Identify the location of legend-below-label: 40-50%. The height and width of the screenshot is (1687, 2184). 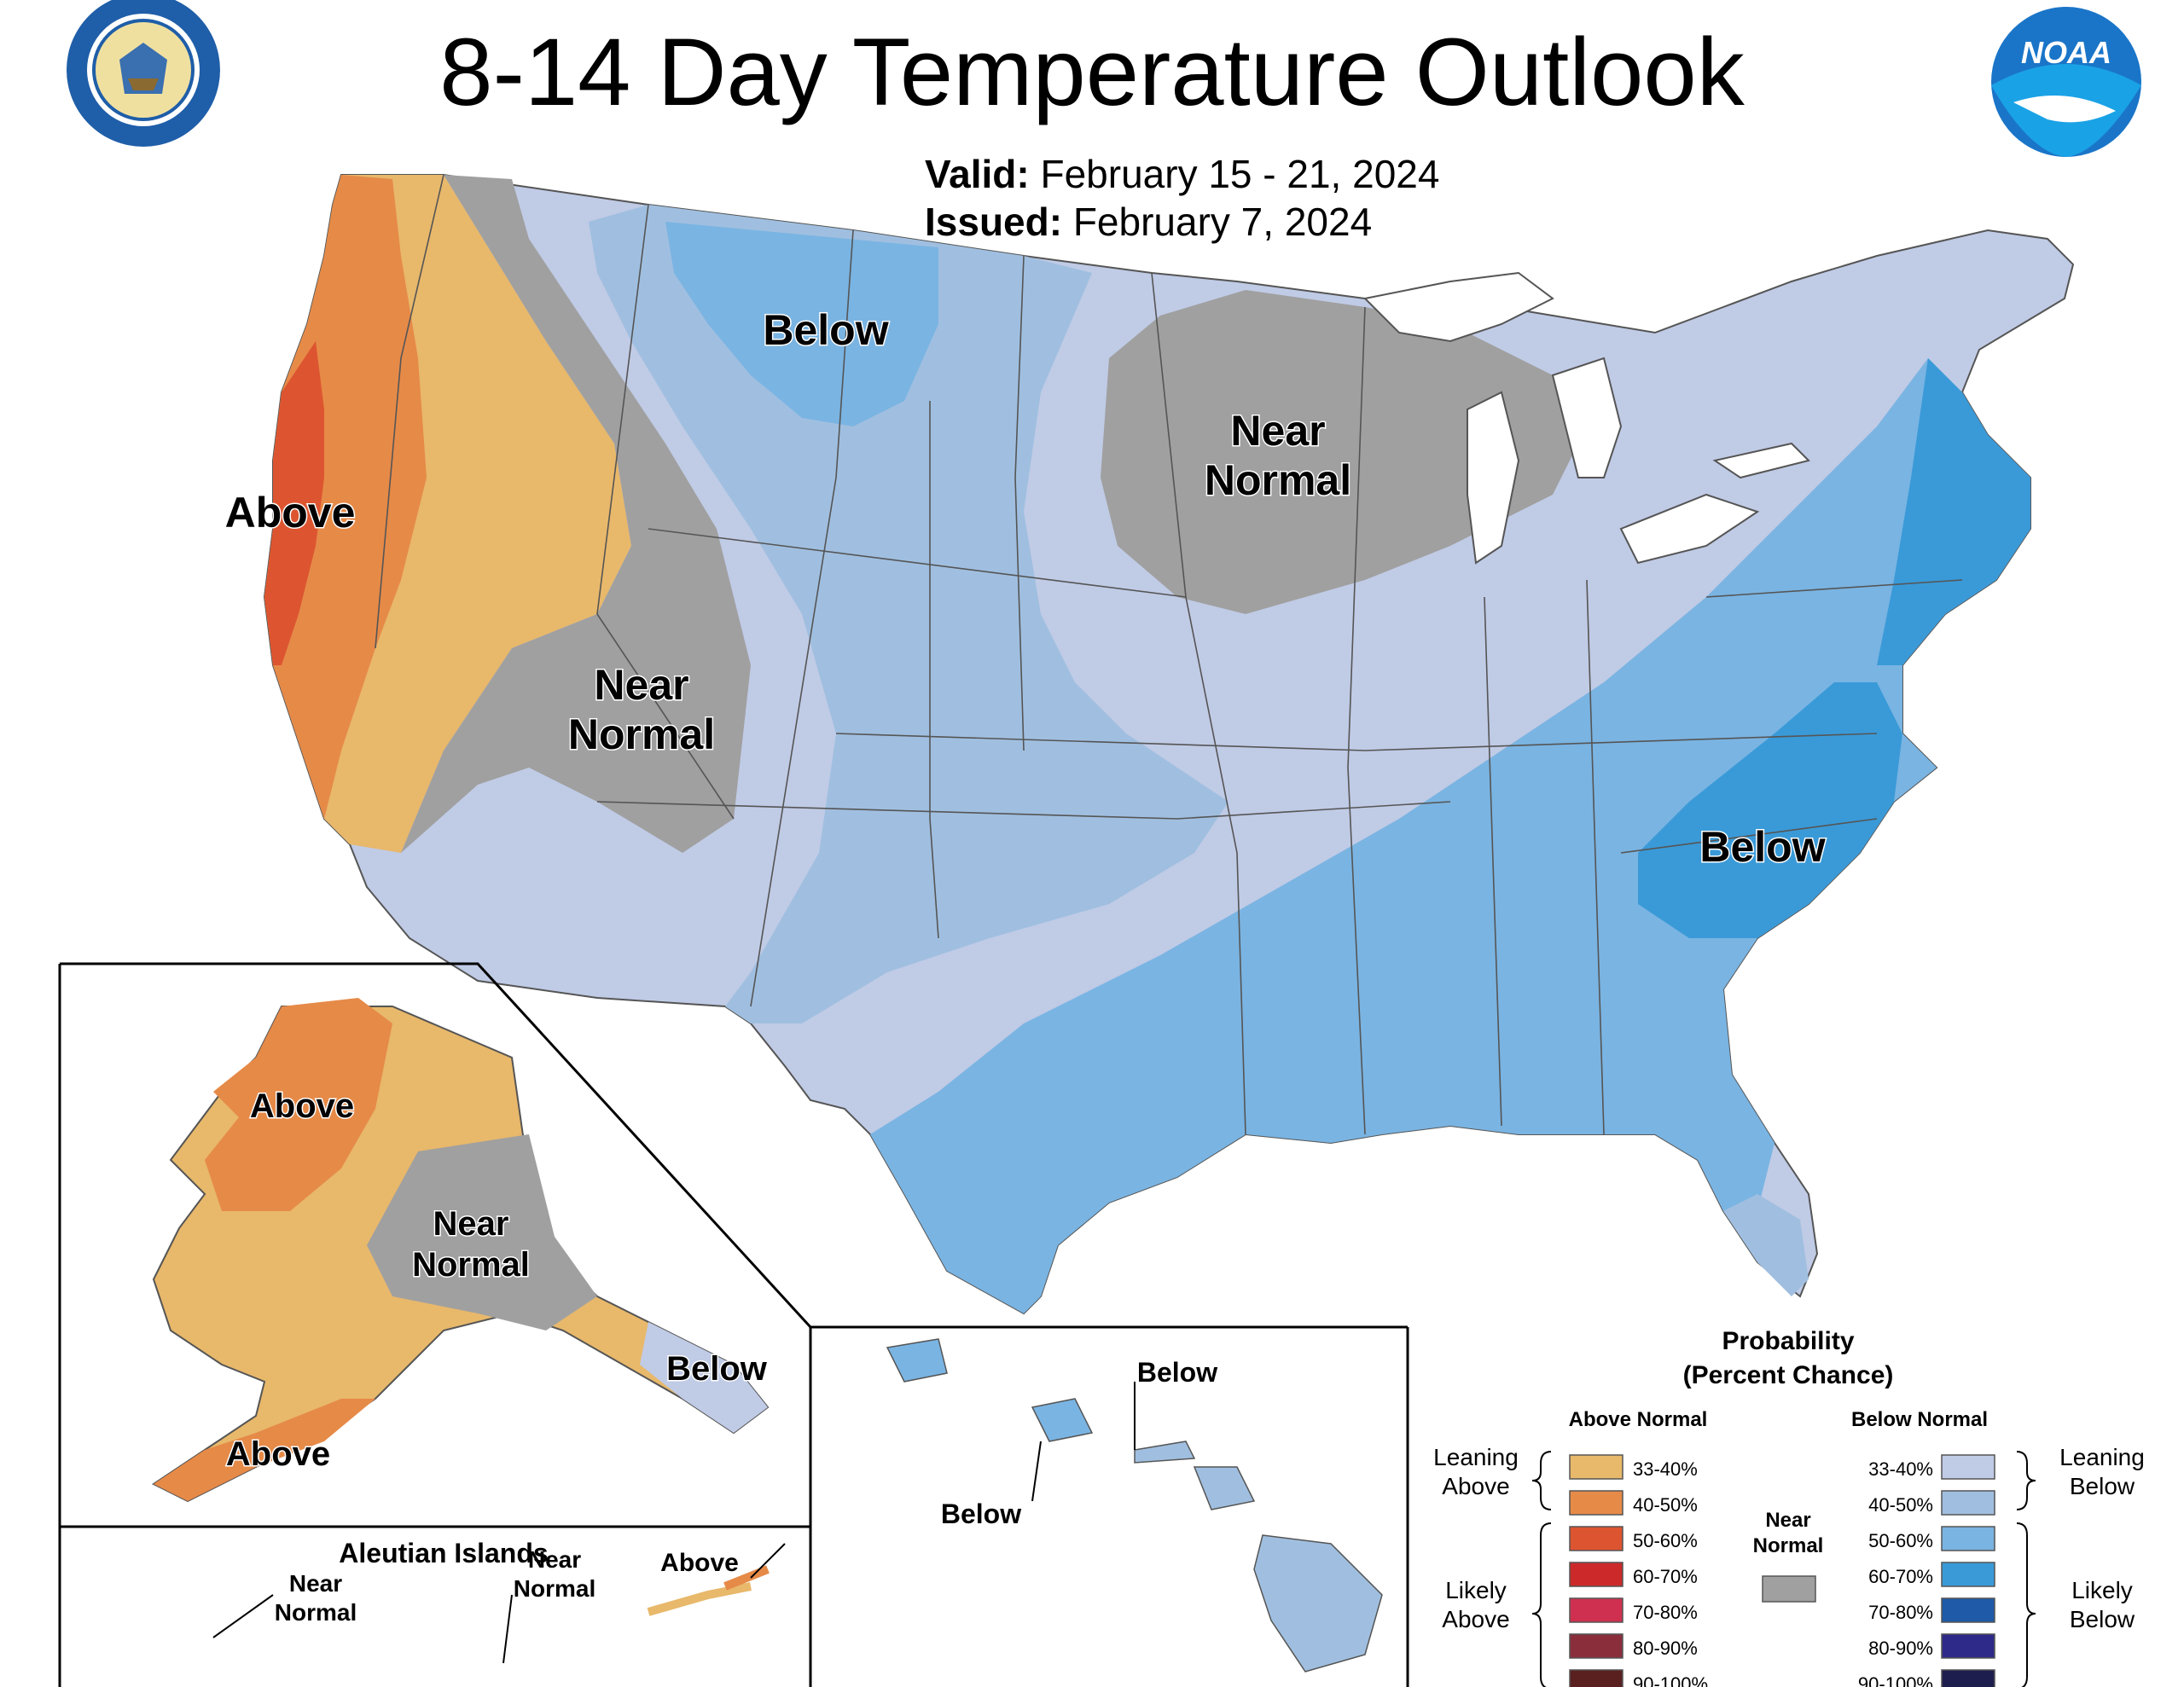
(1900, 1505).